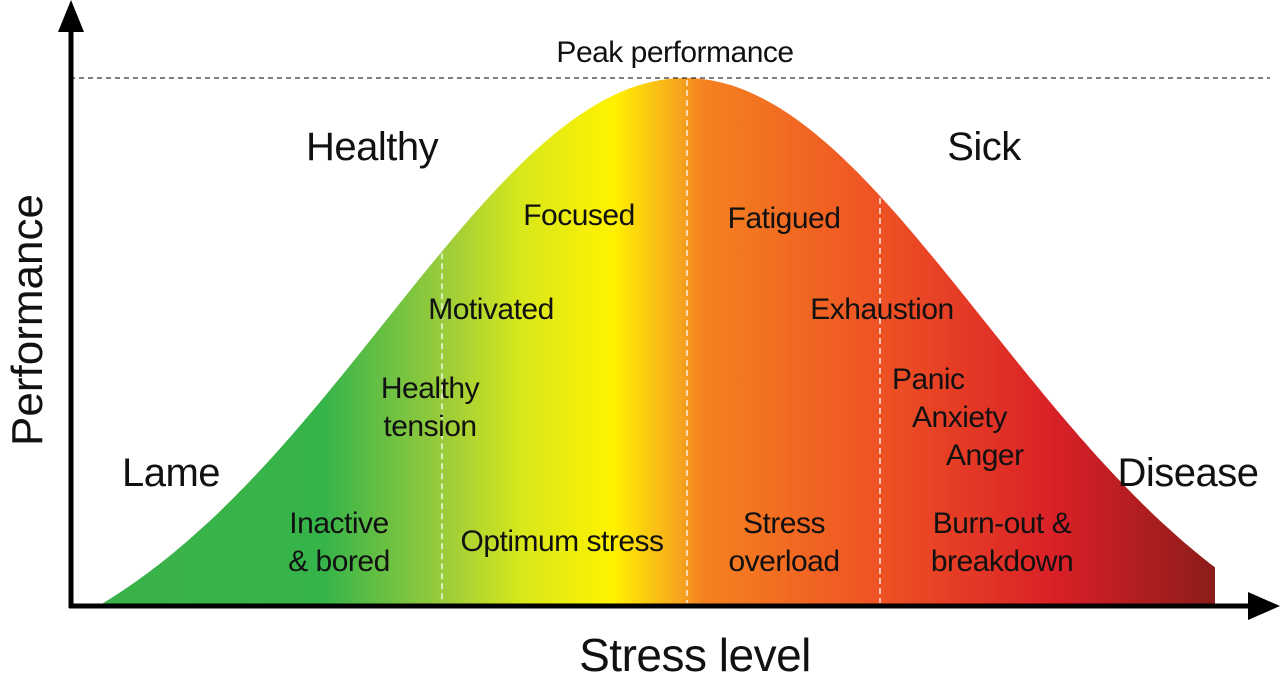  What do you see at coordinates (171, 473) in the screenshot?
I see `lame-label: Lame` at bounding box center [171, 473].